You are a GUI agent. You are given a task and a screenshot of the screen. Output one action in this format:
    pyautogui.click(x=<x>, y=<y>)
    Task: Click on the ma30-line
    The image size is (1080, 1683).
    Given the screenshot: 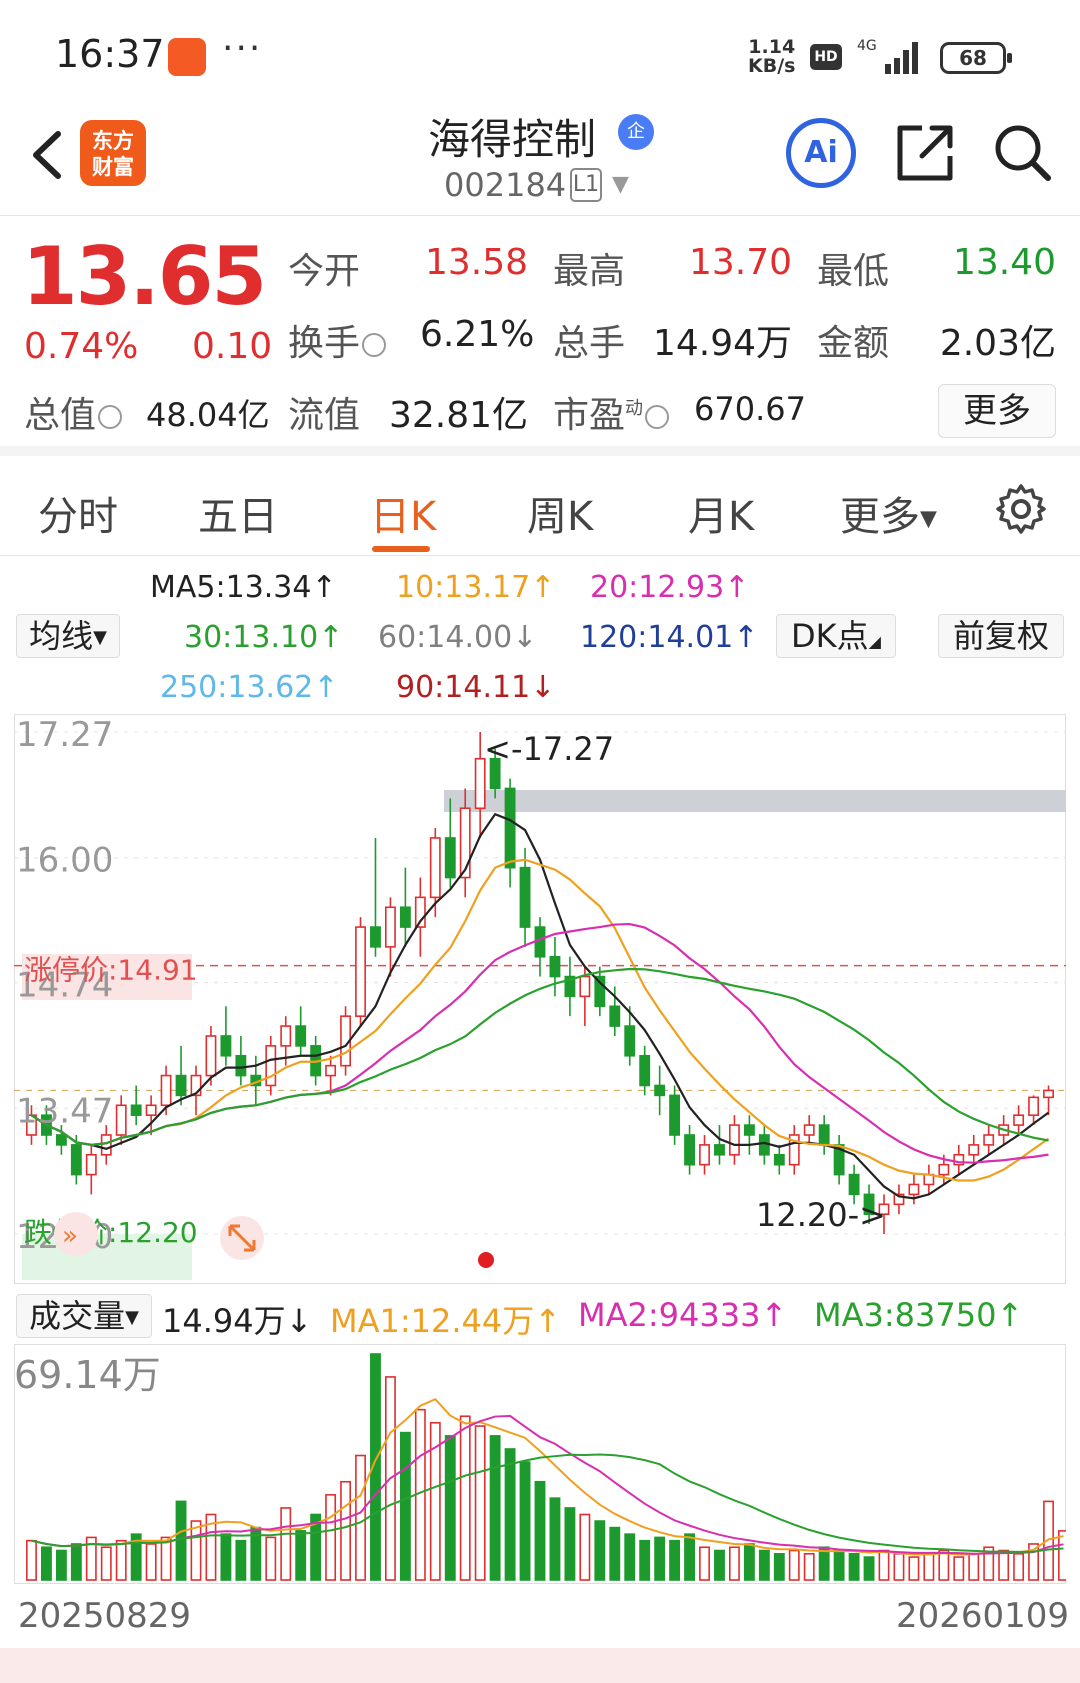 What is the action you would take?
    pyautogui.click(x=539, y=1056)
    